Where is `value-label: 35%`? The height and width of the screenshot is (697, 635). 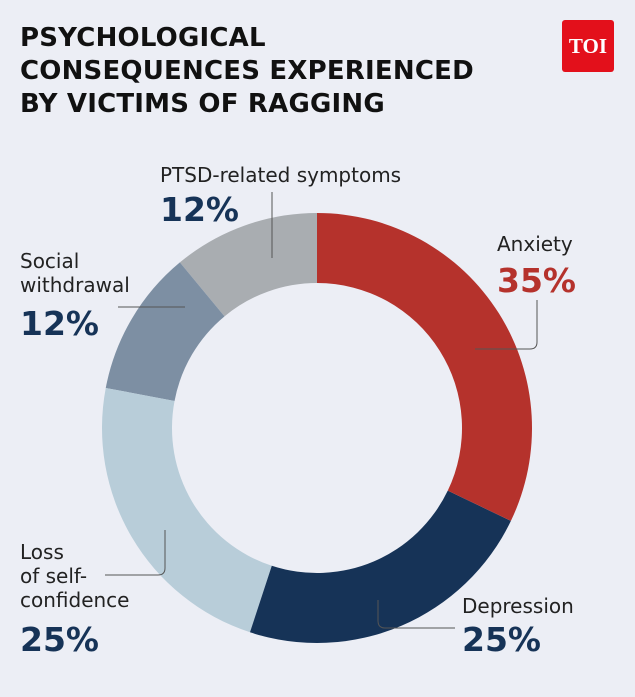
value-label: 35% is located at coordinates (536, 280).